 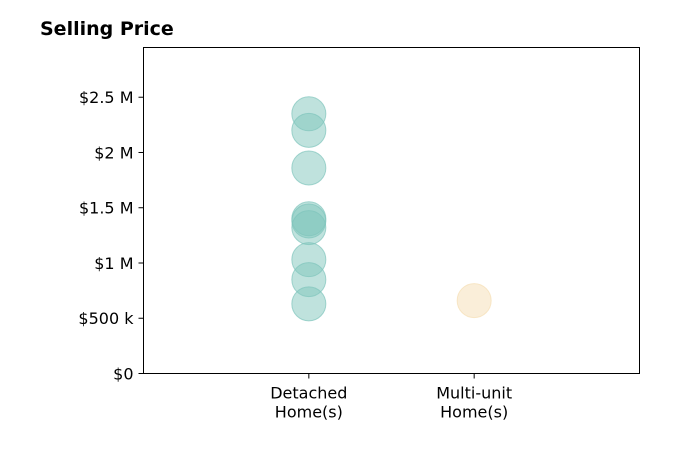 I want to click on y-tick-label: $2.5 M, so click(x=106, y=97).